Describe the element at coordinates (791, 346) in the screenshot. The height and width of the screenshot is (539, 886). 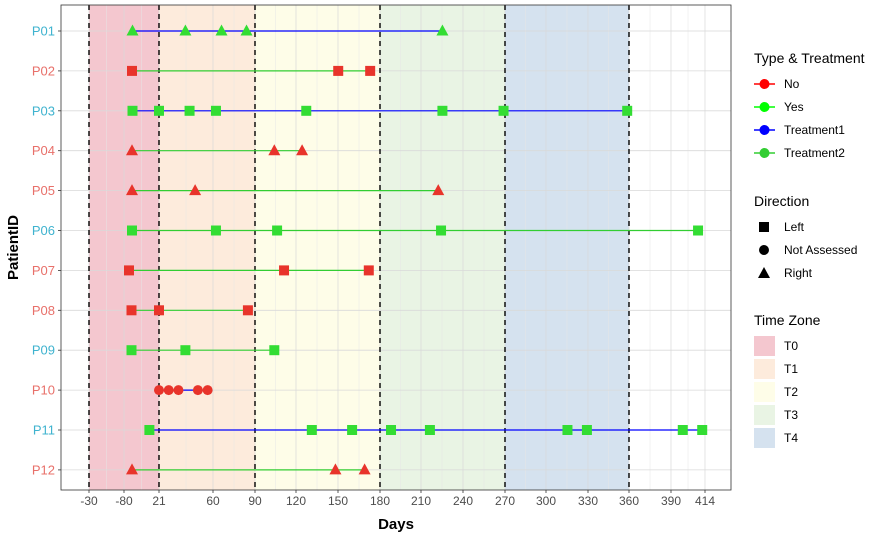
I see `legend-label: T0` at that location.